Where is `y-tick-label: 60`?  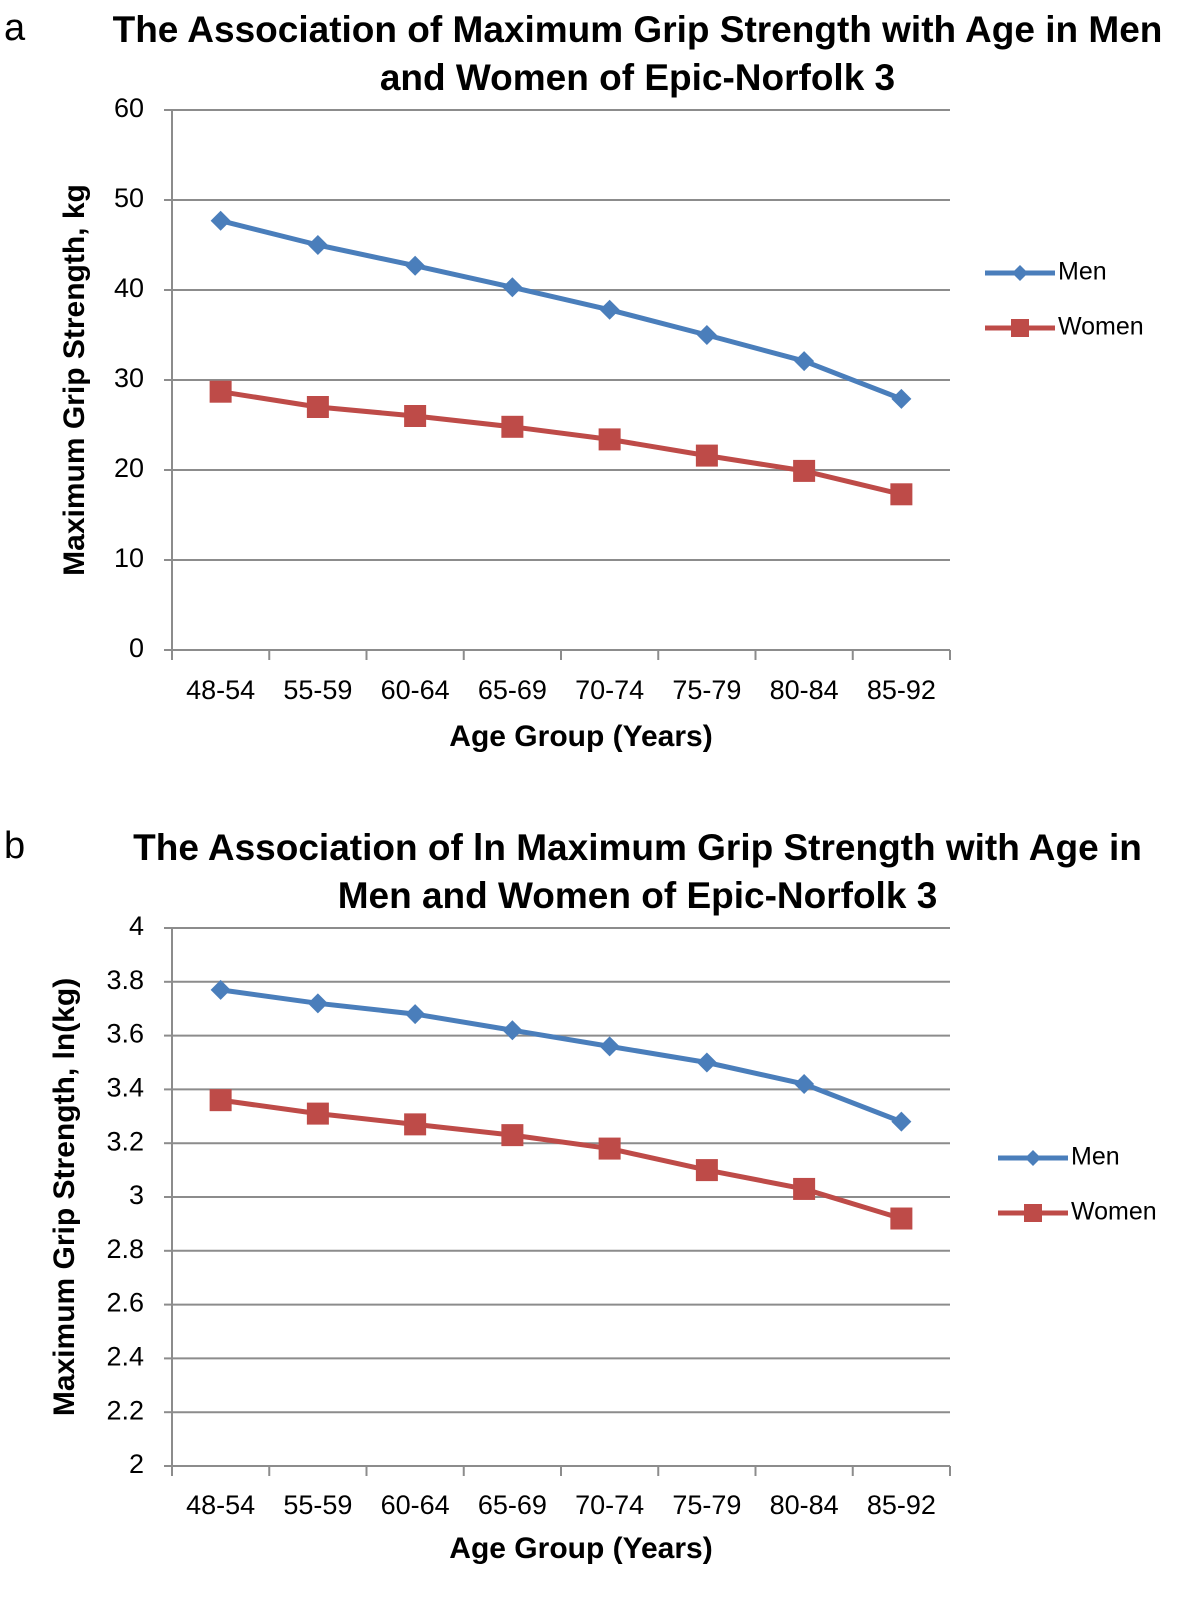
y-tick-label: 60 is located at coordinates (129, 108).